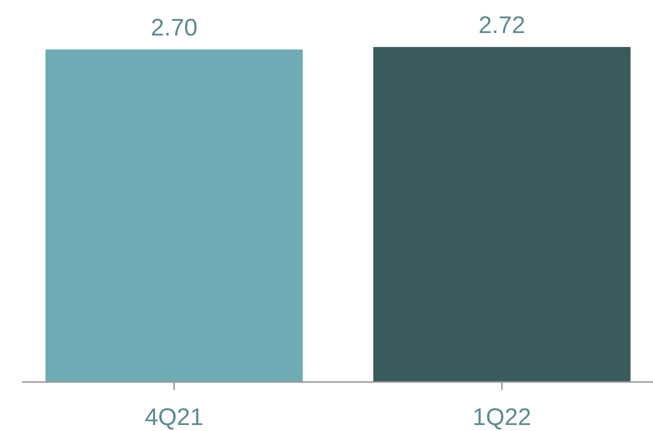 This screenshot has width=653, height=431. I want to click on data-label: 2.72, so click(502, 25).